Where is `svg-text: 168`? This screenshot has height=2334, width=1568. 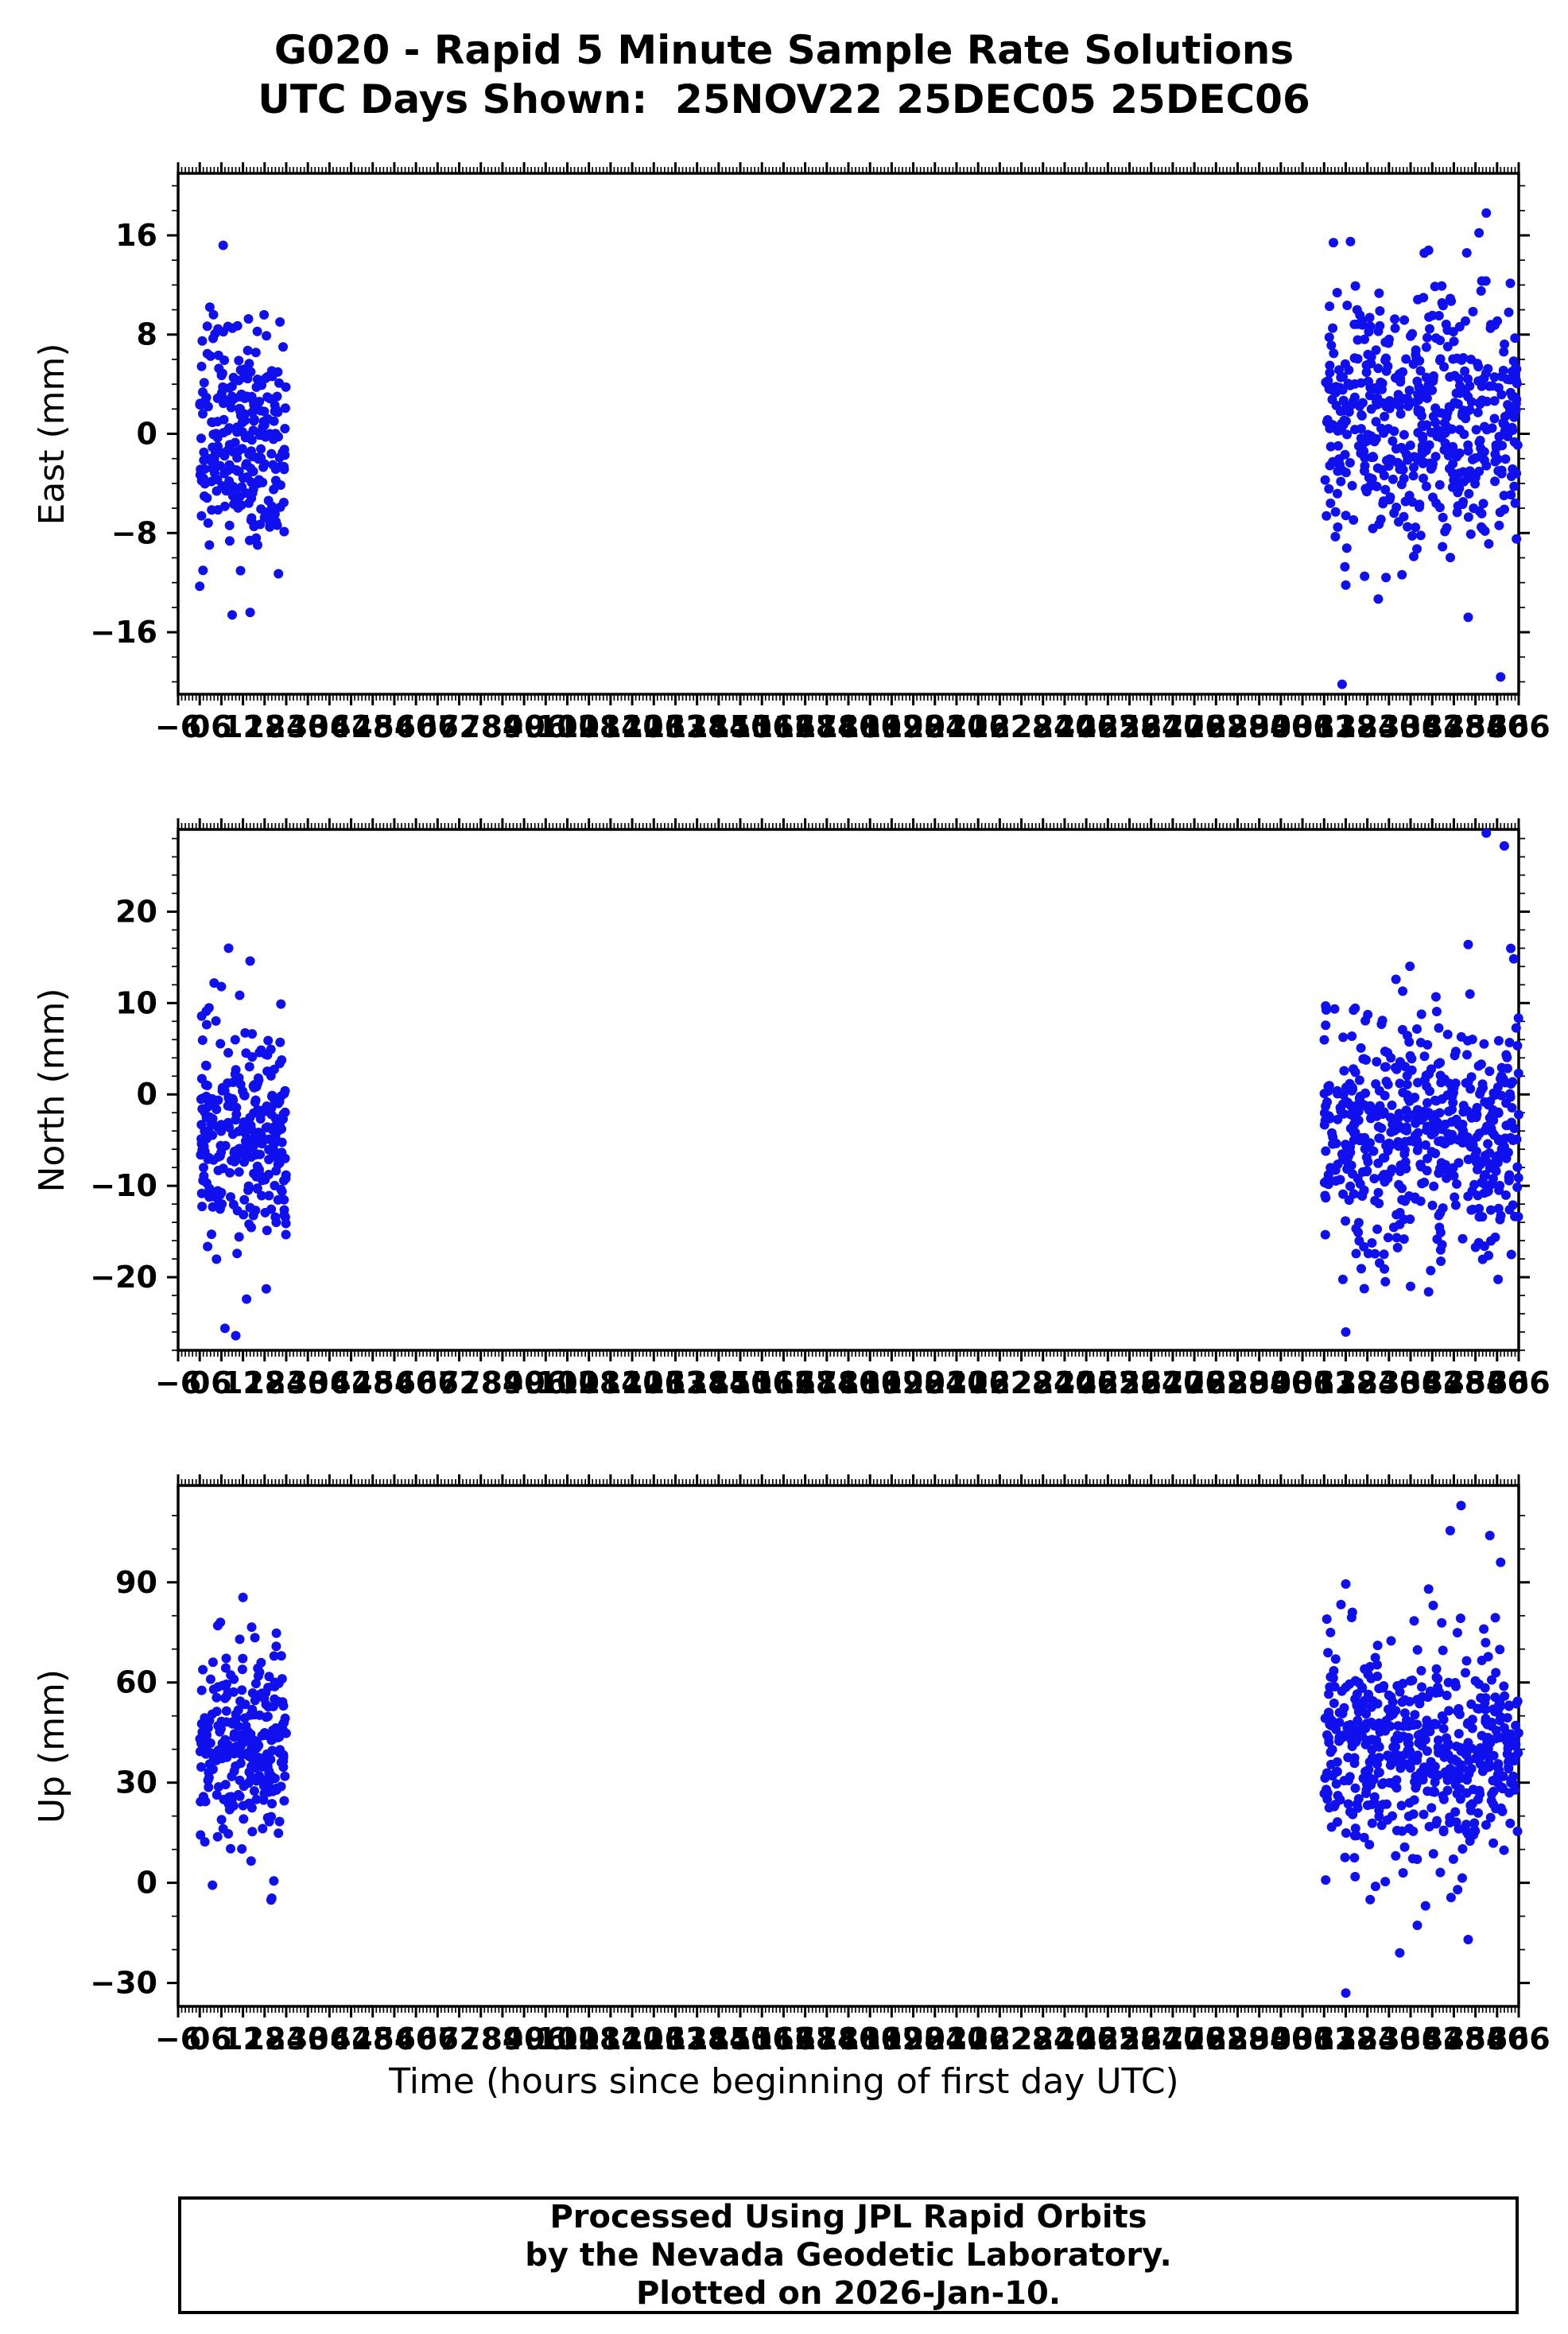 svg-text: 168 is located at coordinates (805, 726).